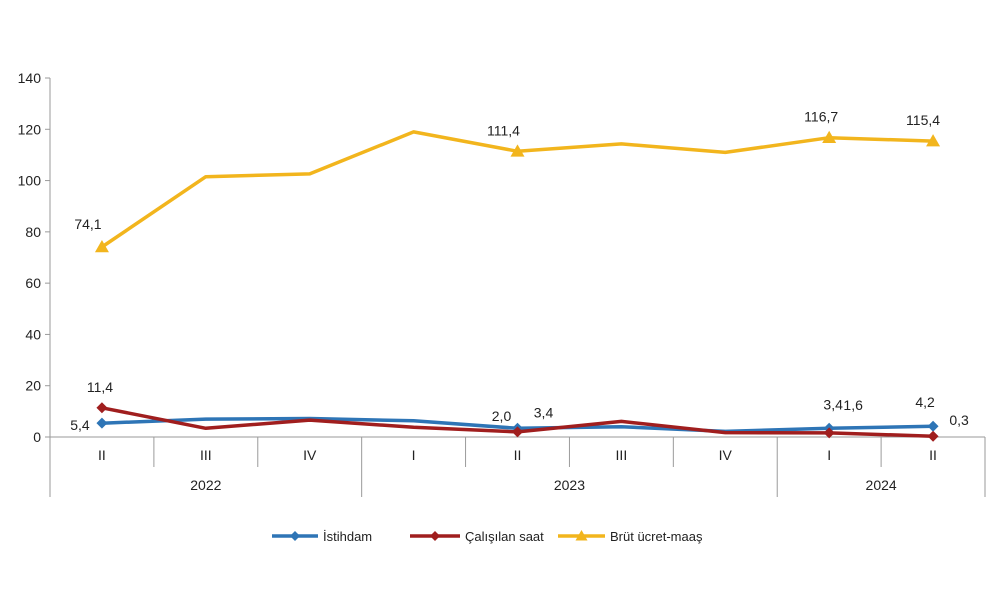 This screenshot has height=593, width=1000. Describe the element at coordinates (100, 387) in the screenshot. I see `data-label: 11,4` at that location.